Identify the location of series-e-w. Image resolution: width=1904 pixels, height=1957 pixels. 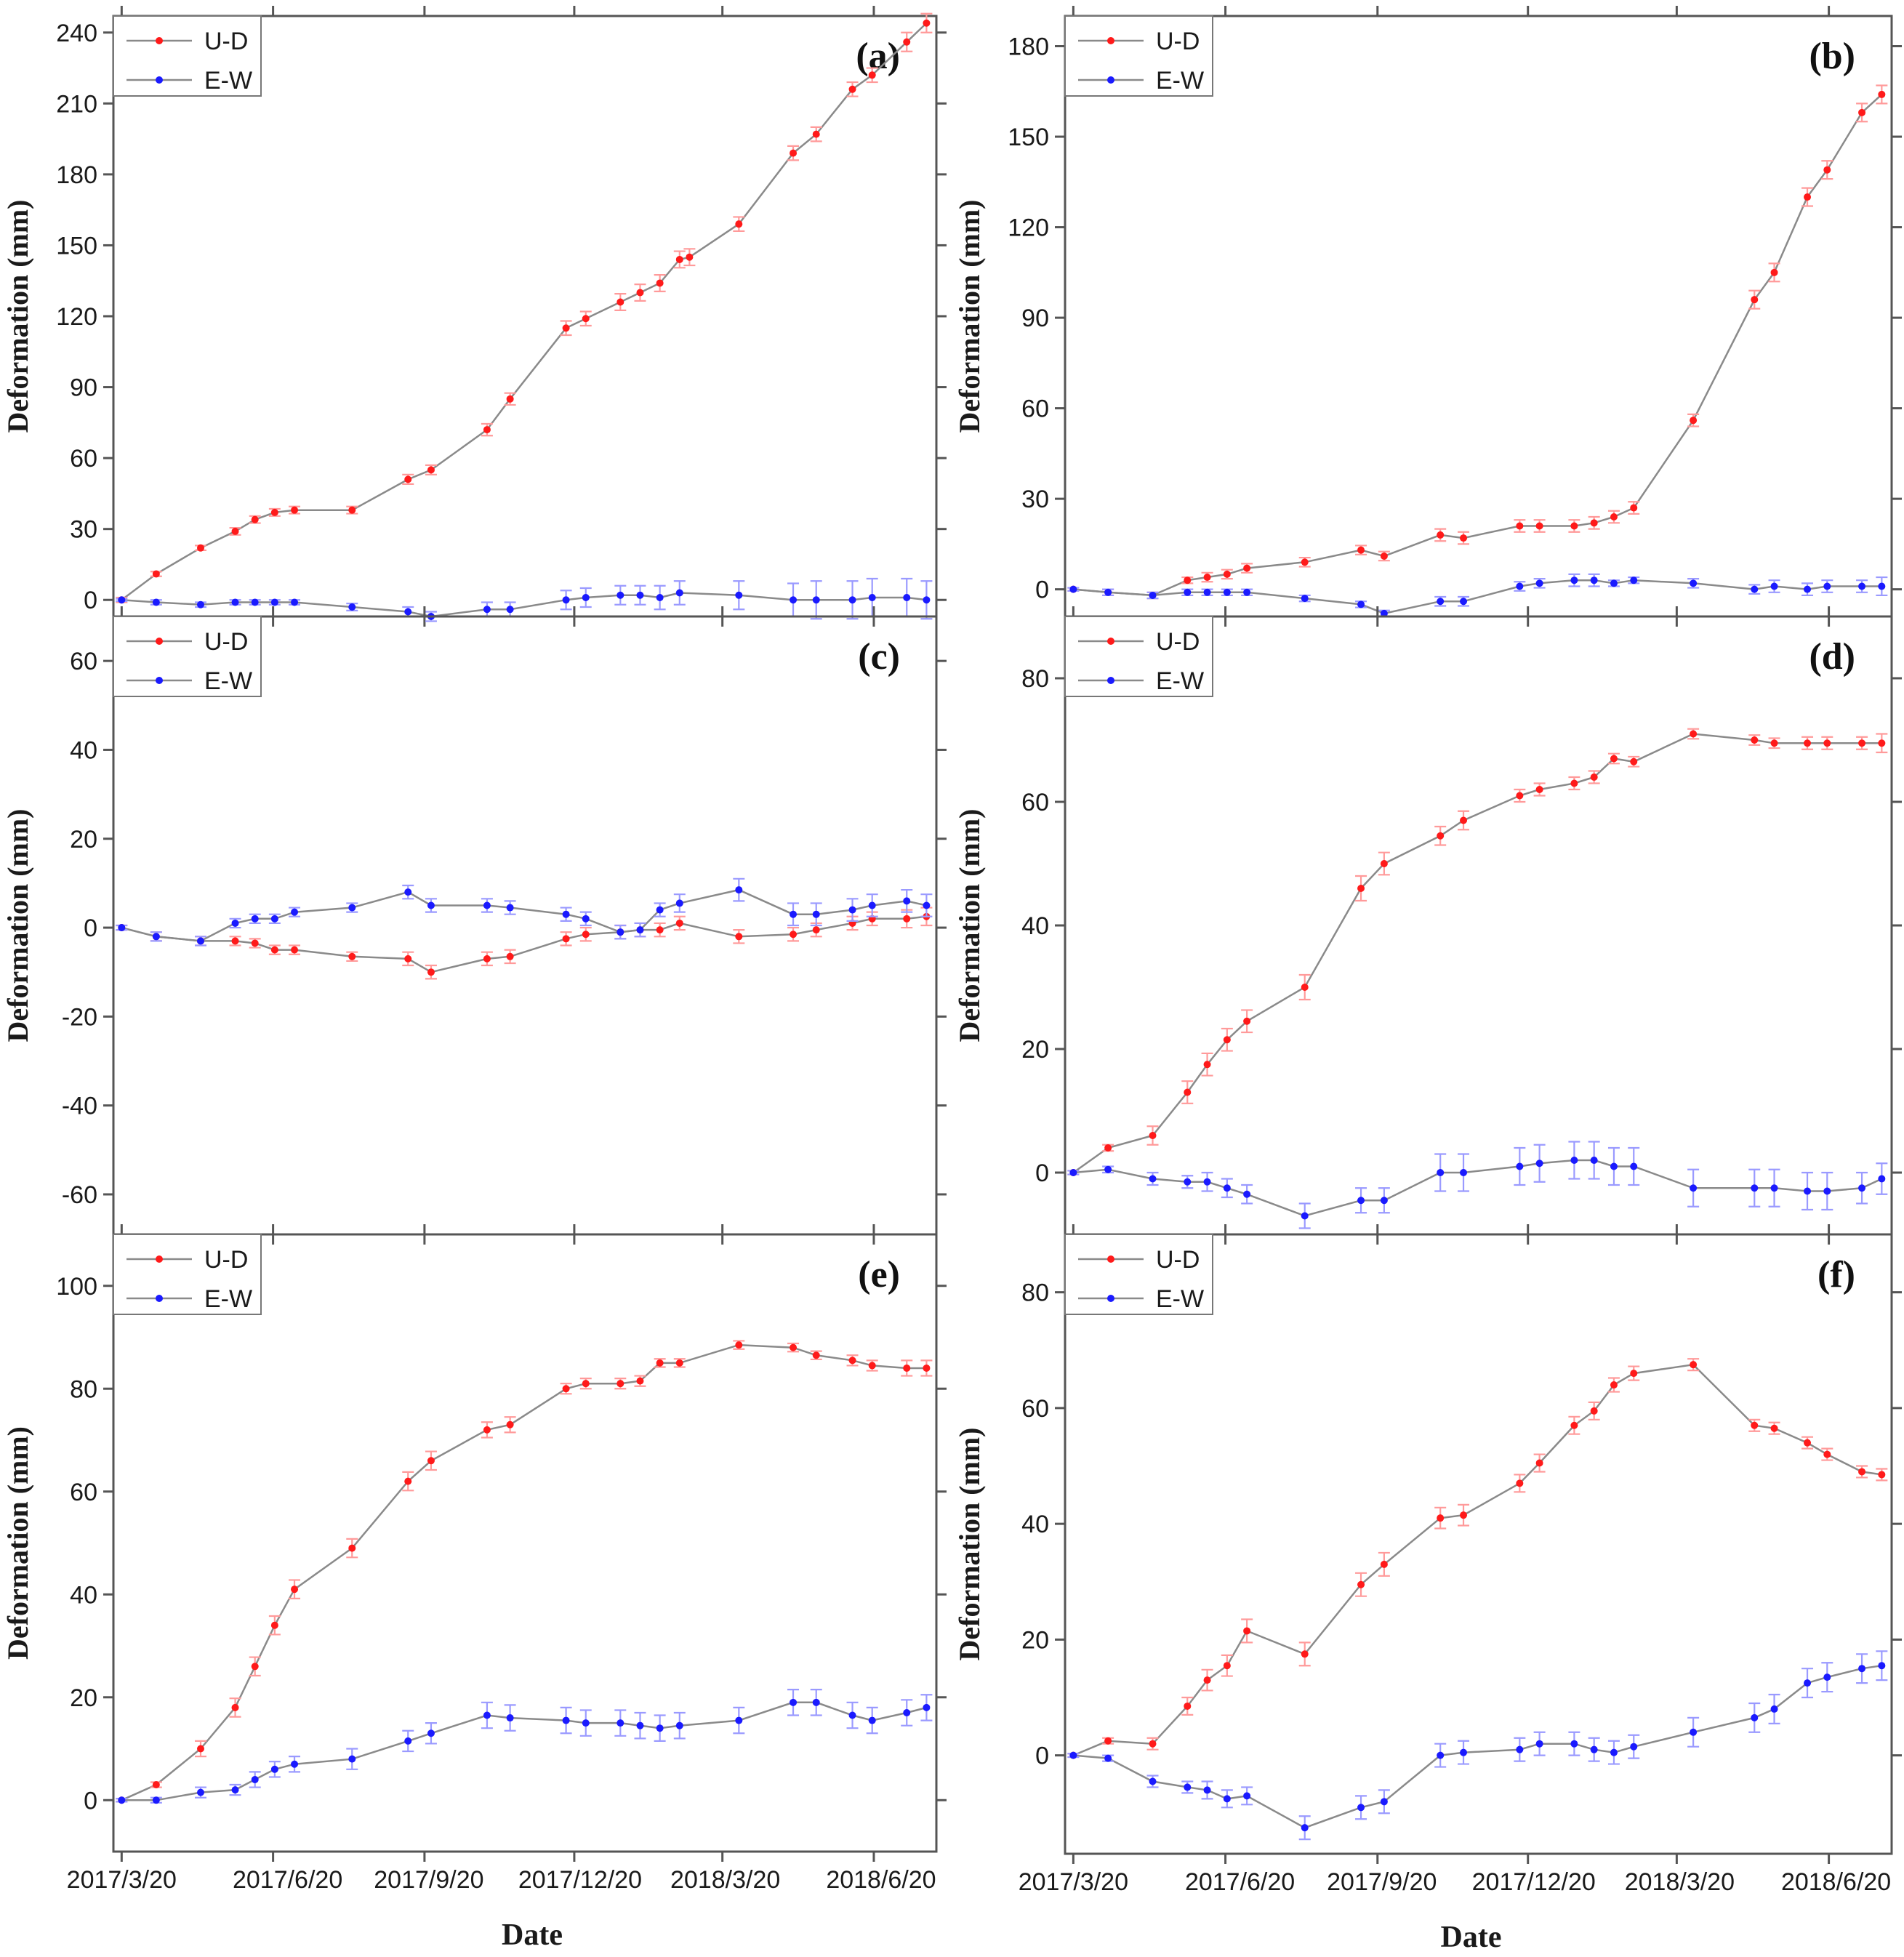
(1477, 1745).